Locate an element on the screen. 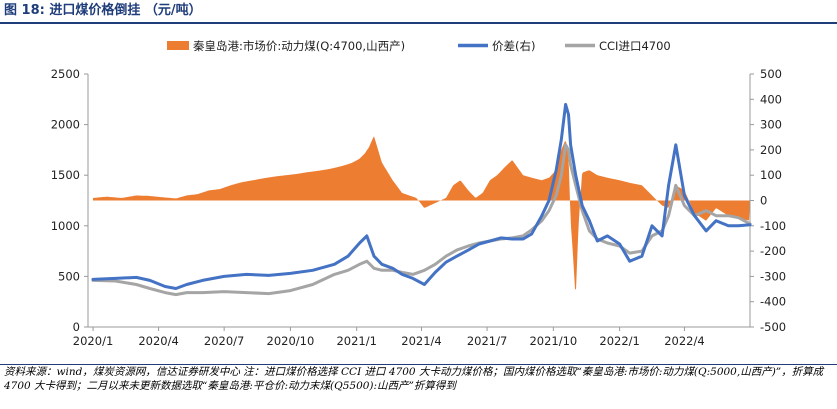 The image size is (837, 409). x-tick-label: 2020/10 is located at coordinates (291, 341).